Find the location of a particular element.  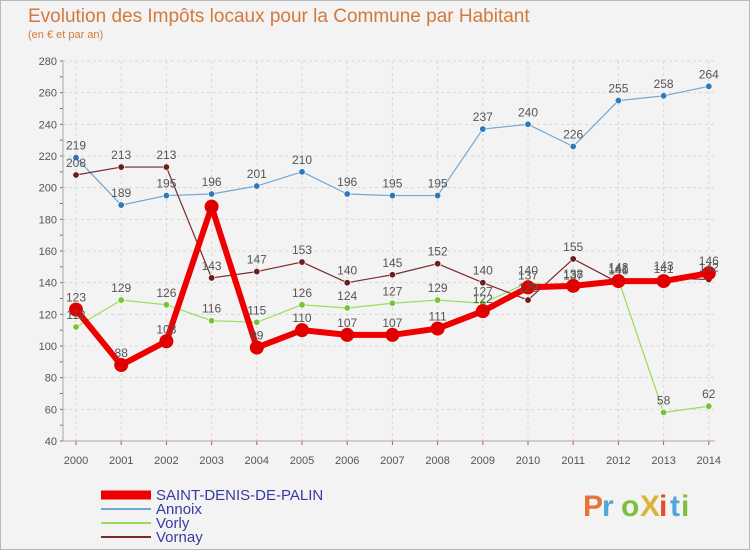

data-label-annoix-2012: 255 is located at coordinates (618, 89).